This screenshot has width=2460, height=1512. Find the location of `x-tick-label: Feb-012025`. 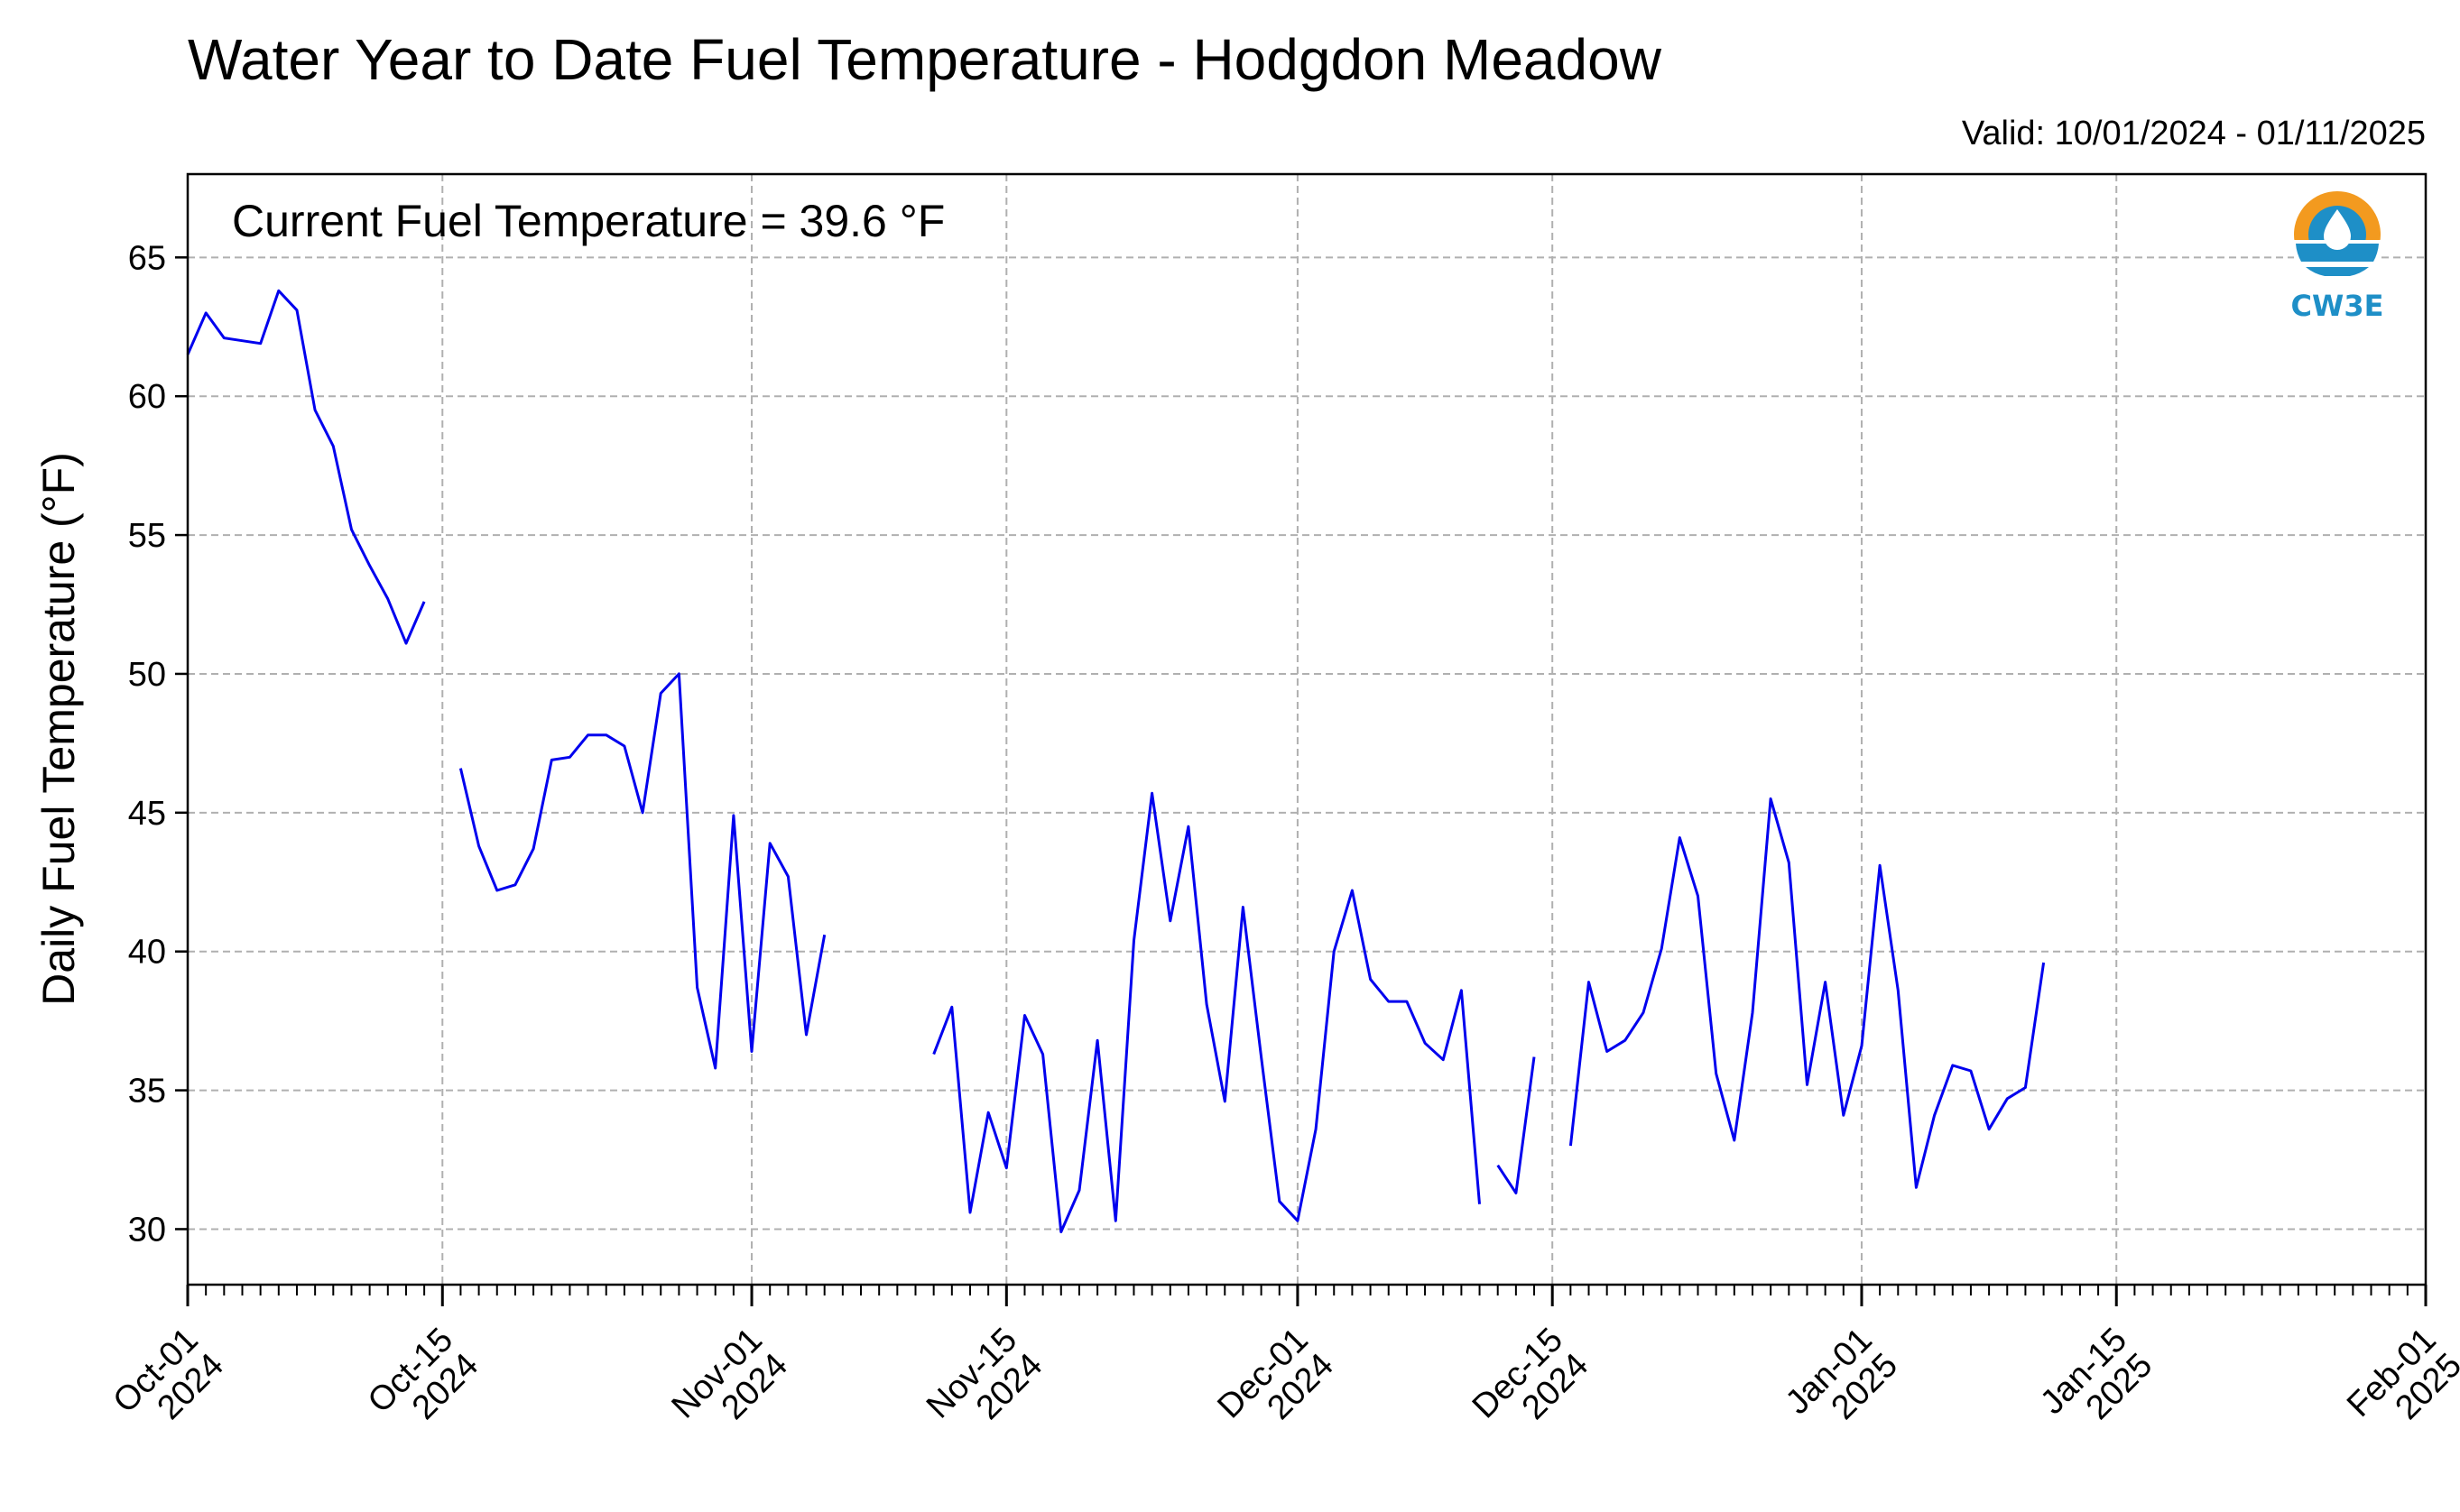

x-tick-label: Feb-012025 is located at coordinates (2400, 1385).